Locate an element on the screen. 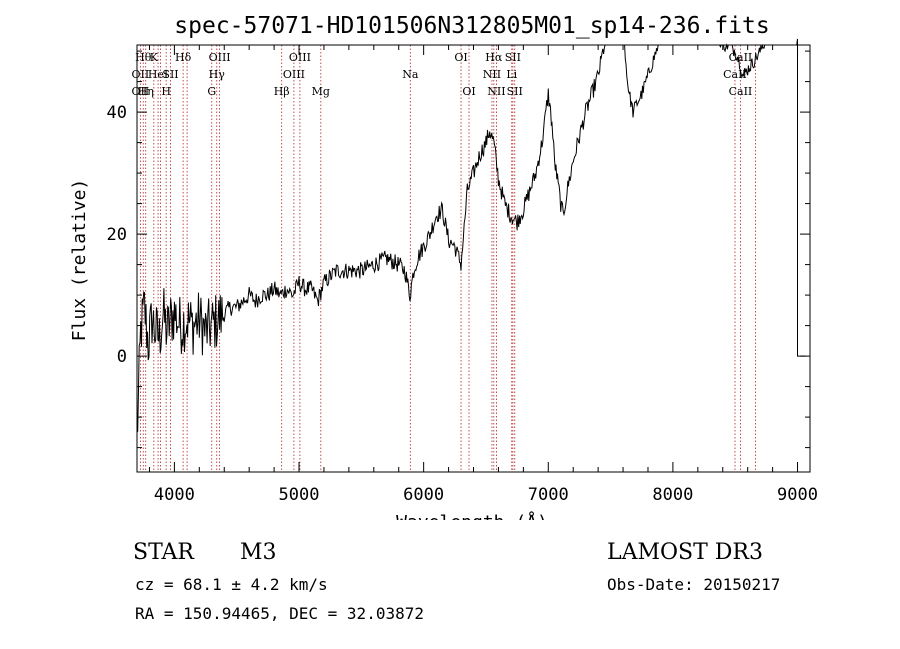  y-tick-label: 0 is located at coordinates (122, 357).